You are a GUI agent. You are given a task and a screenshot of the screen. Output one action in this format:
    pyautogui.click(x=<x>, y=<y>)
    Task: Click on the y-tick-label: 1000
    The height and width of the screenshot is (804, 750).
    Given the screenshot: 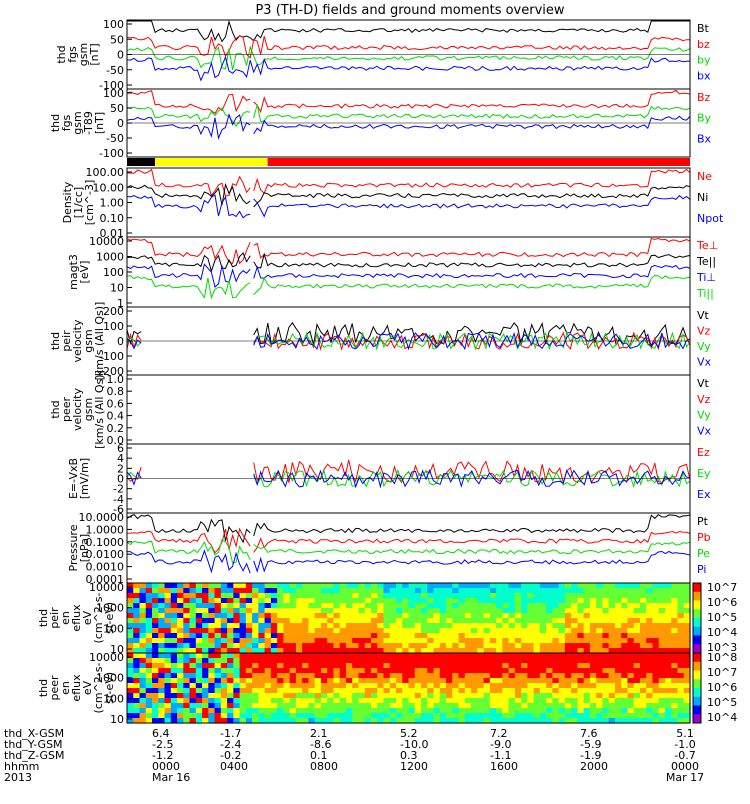 What is the action you would take?
    pyautogui.click(x=110, y=257)
    